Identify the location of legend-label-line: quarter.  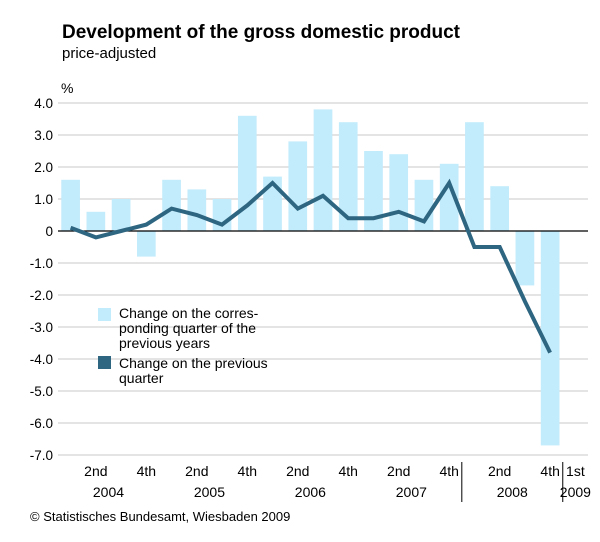
(141, 378).